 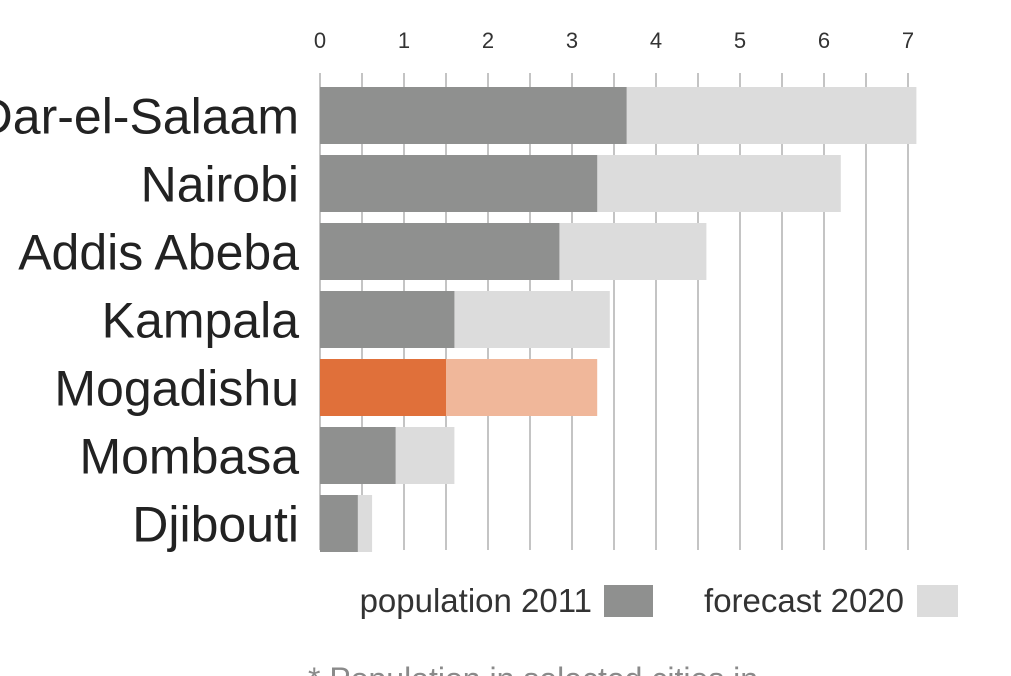 I want to click on legend-label-forecast-2020: forecast 2020, so click(x=804, y=600).